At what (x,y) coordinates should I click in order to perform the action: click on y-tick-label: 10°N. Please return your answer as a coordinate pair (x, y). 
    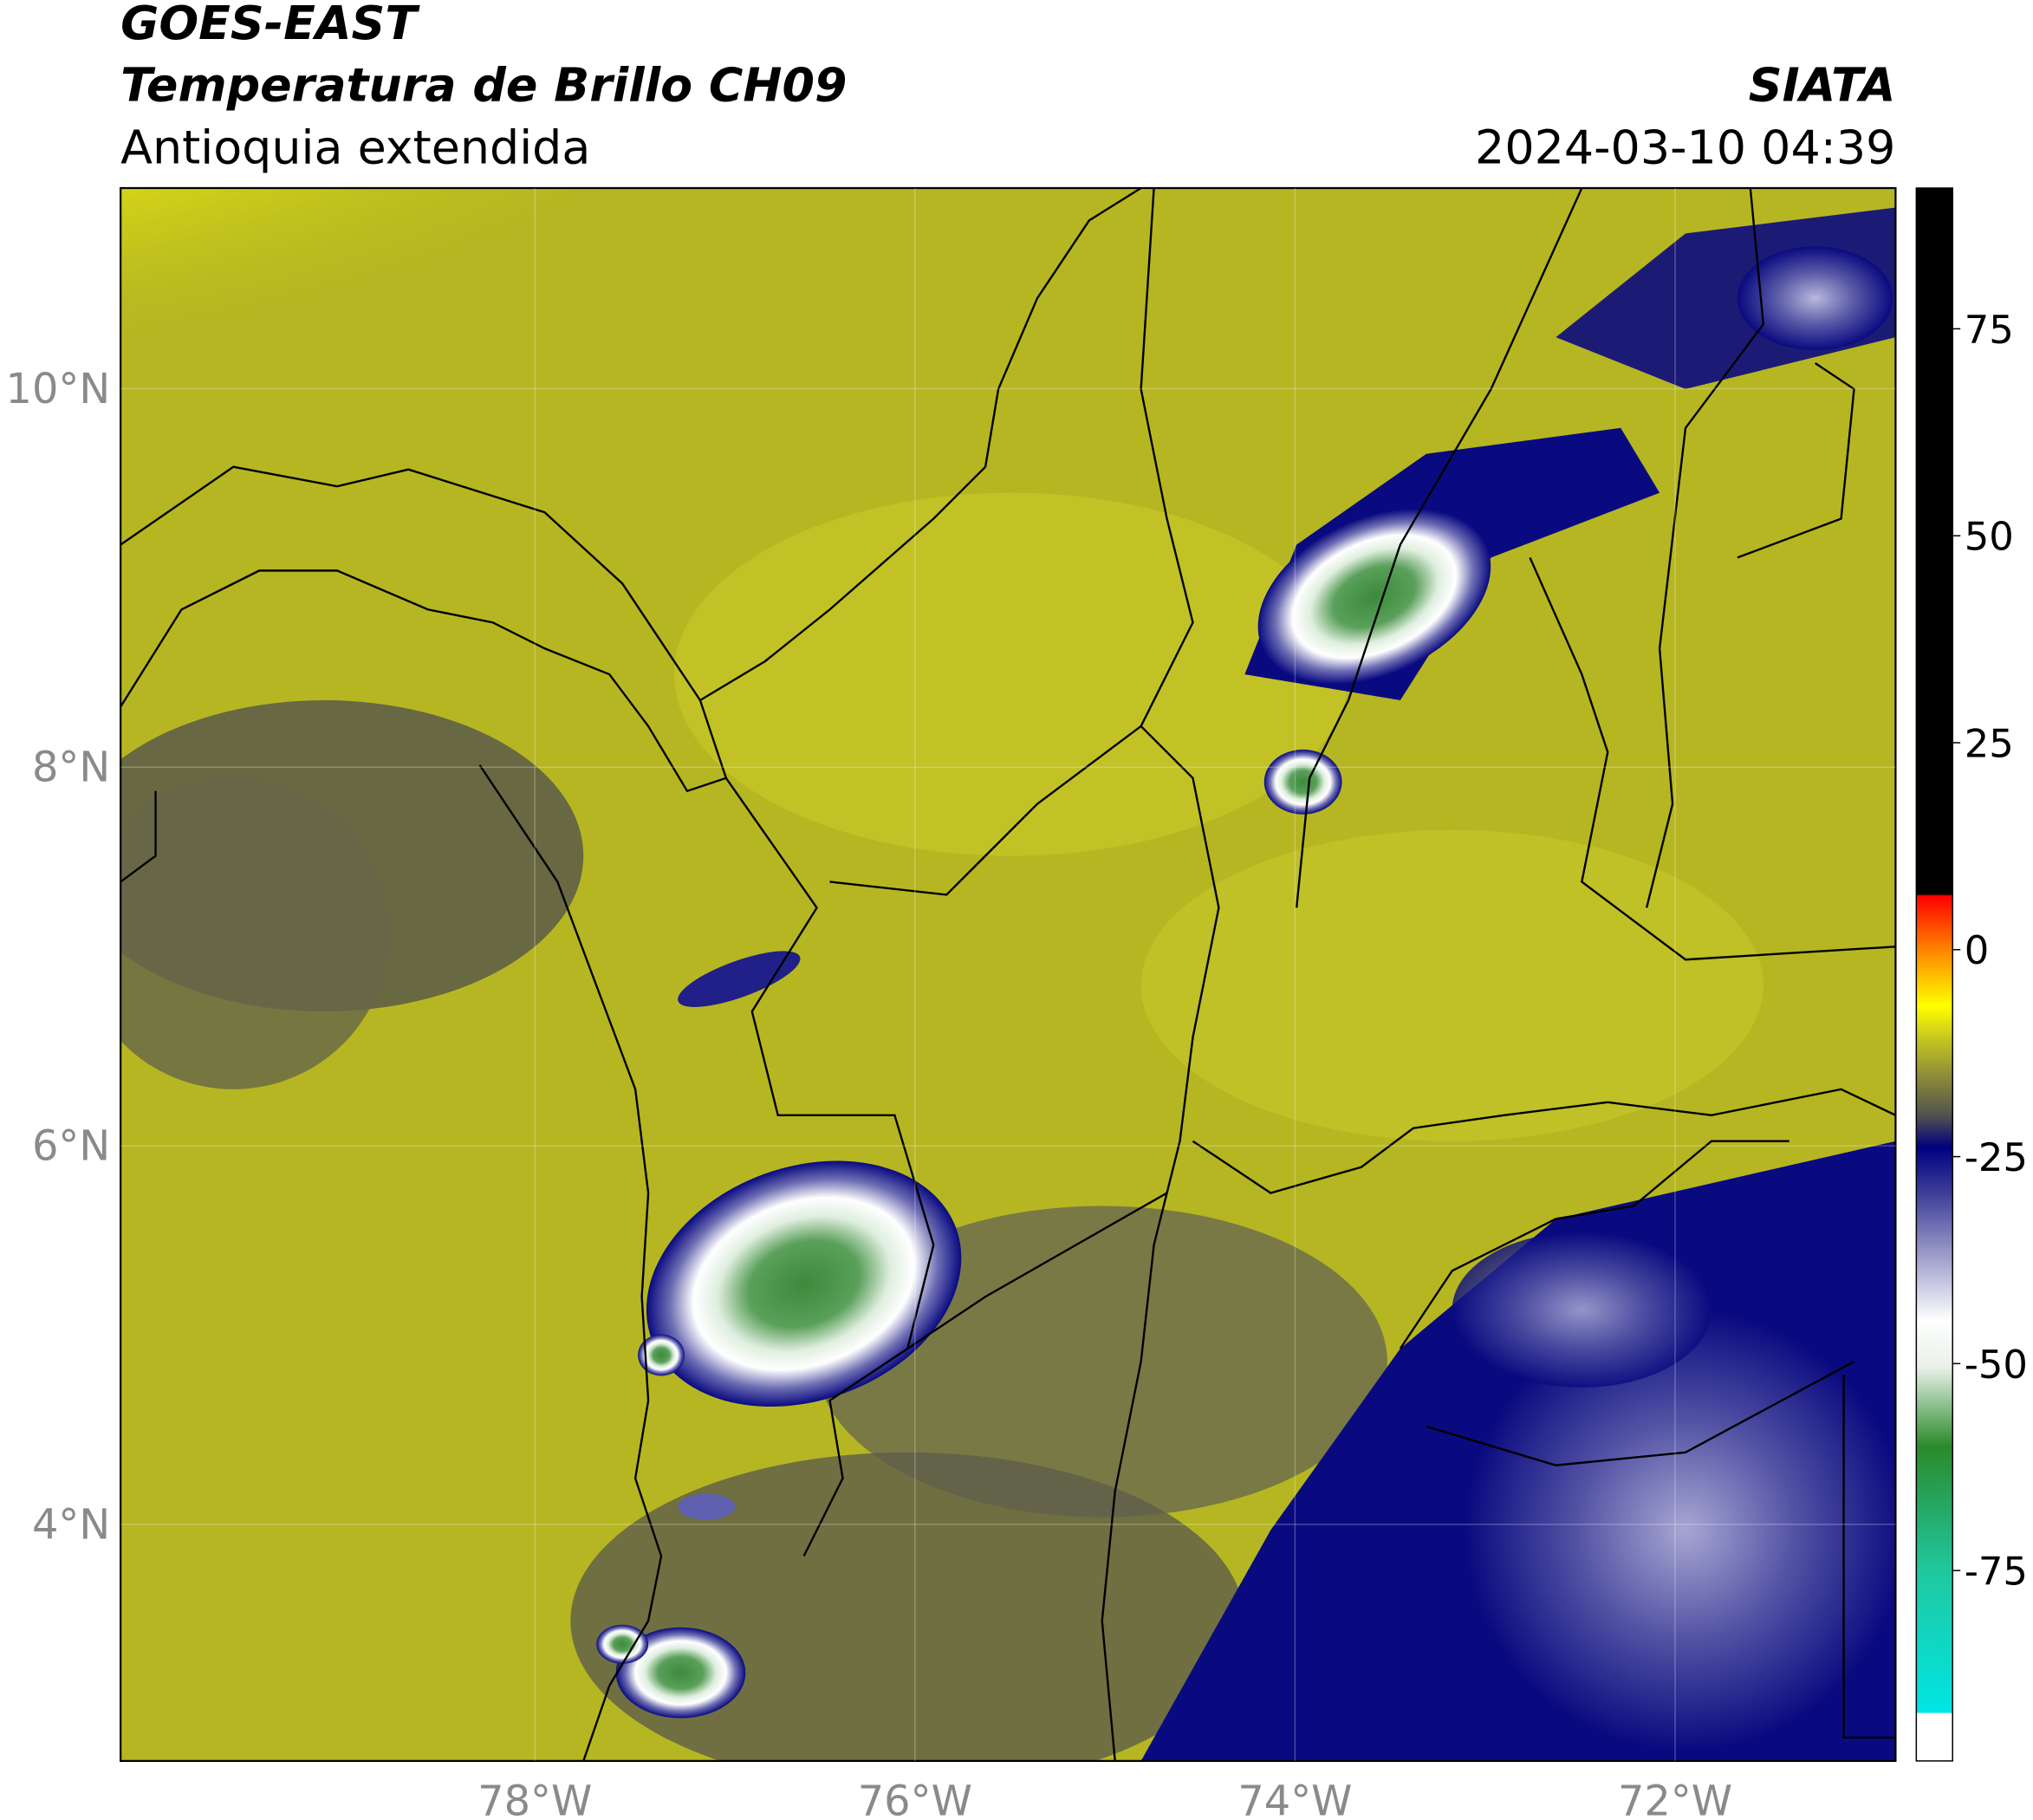
    Looking at the image, I should click on (58, 389).